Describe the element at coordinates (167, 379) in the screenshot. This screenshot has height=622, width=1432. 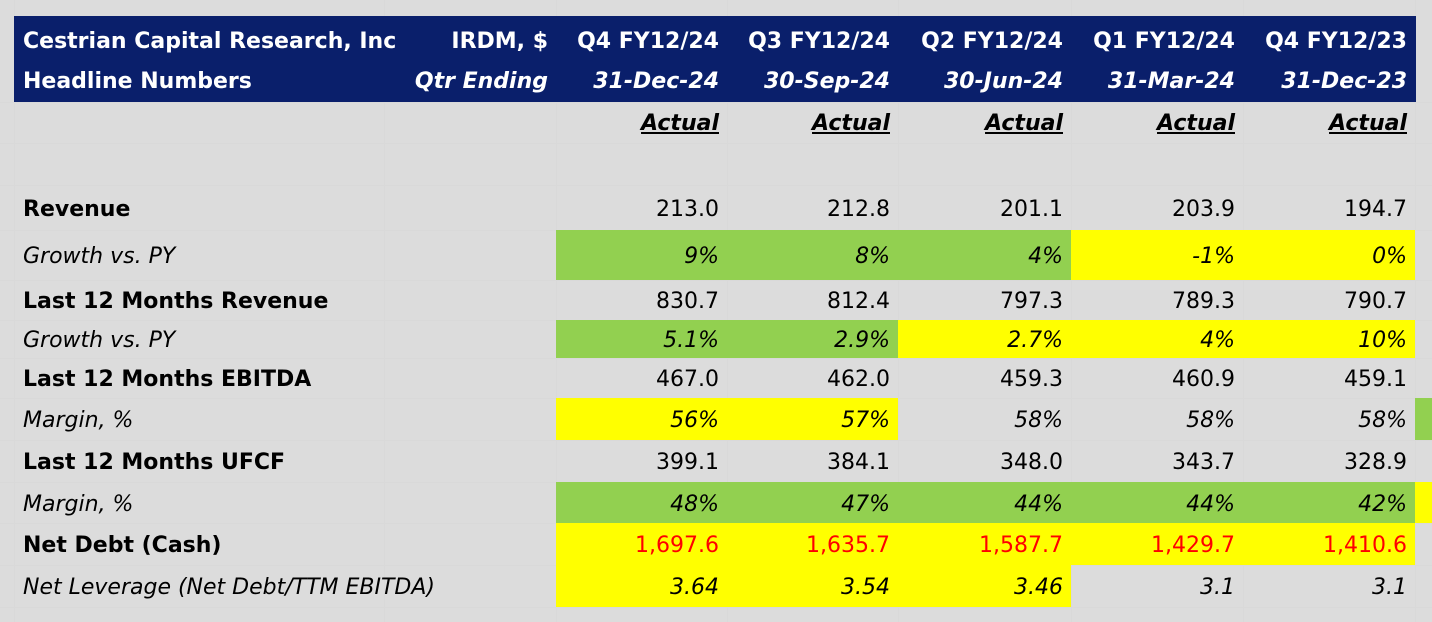
I see `row-label: Last 12 Months EBITDA` at that location.